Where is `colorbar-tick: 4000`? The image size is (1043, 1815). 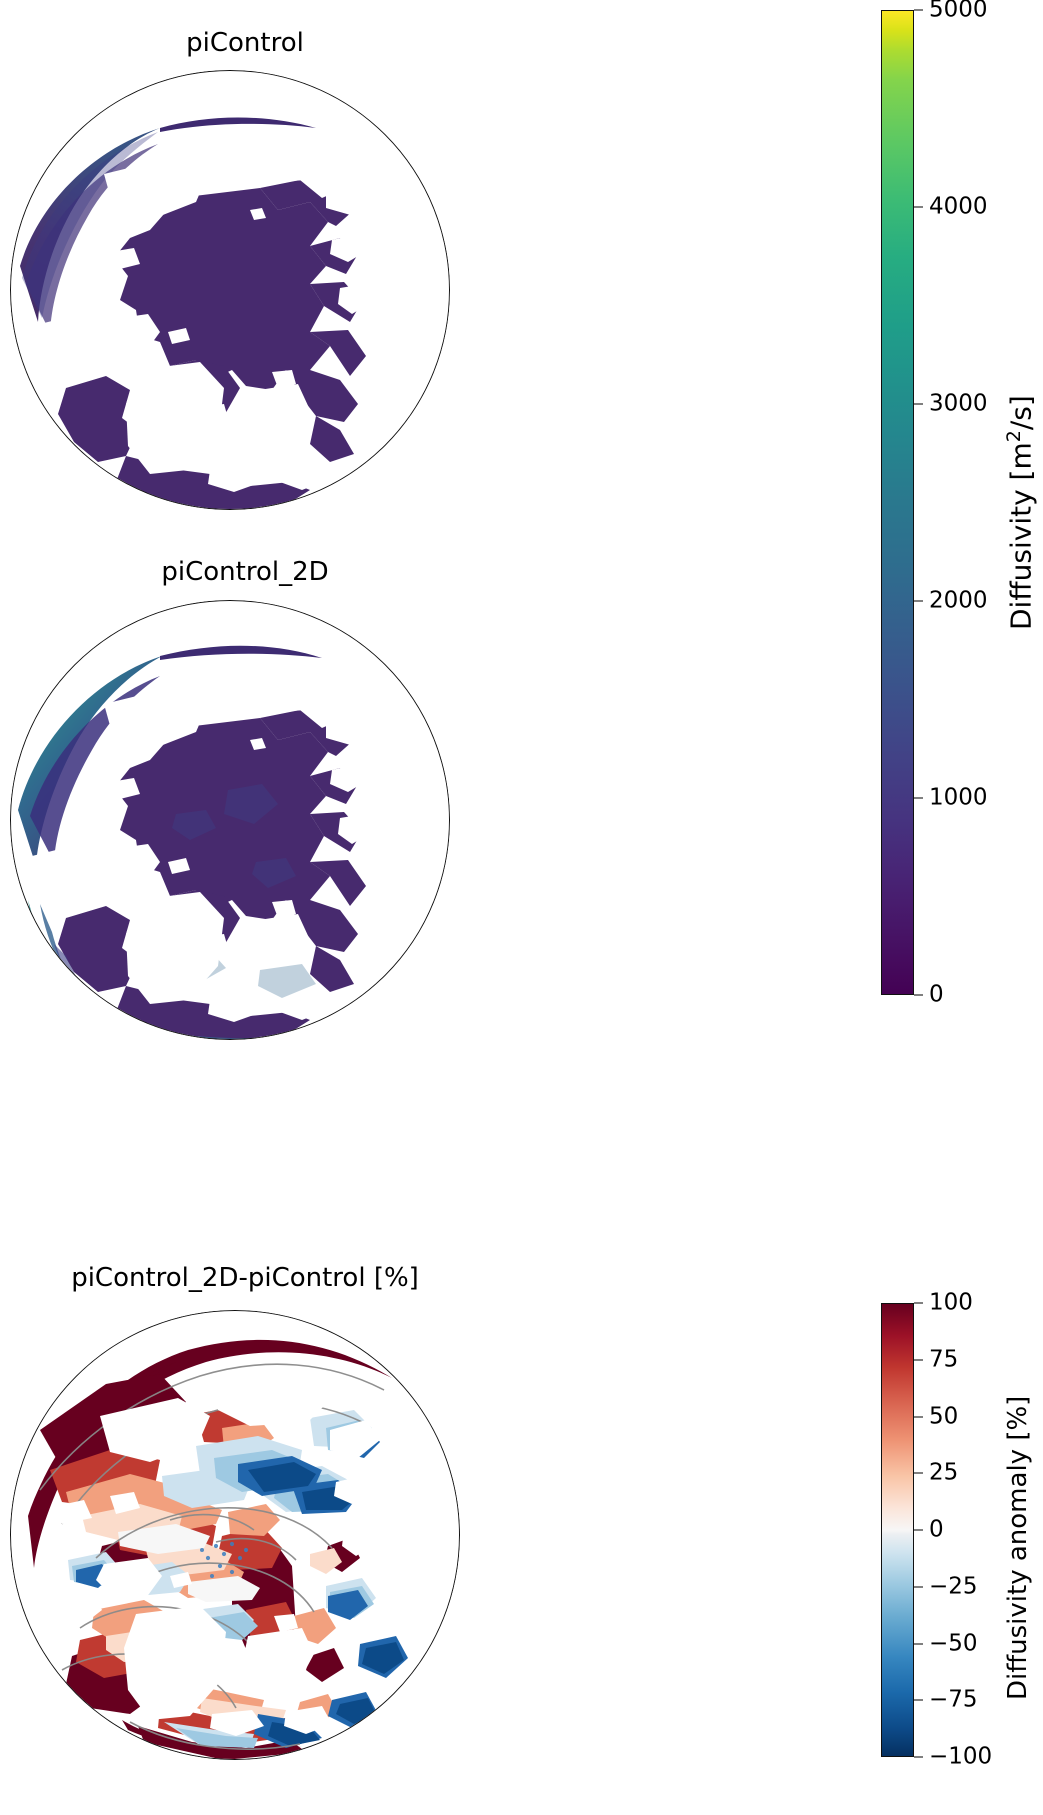 colorbar-tick: 4000 is located at coordinates (951, 207).